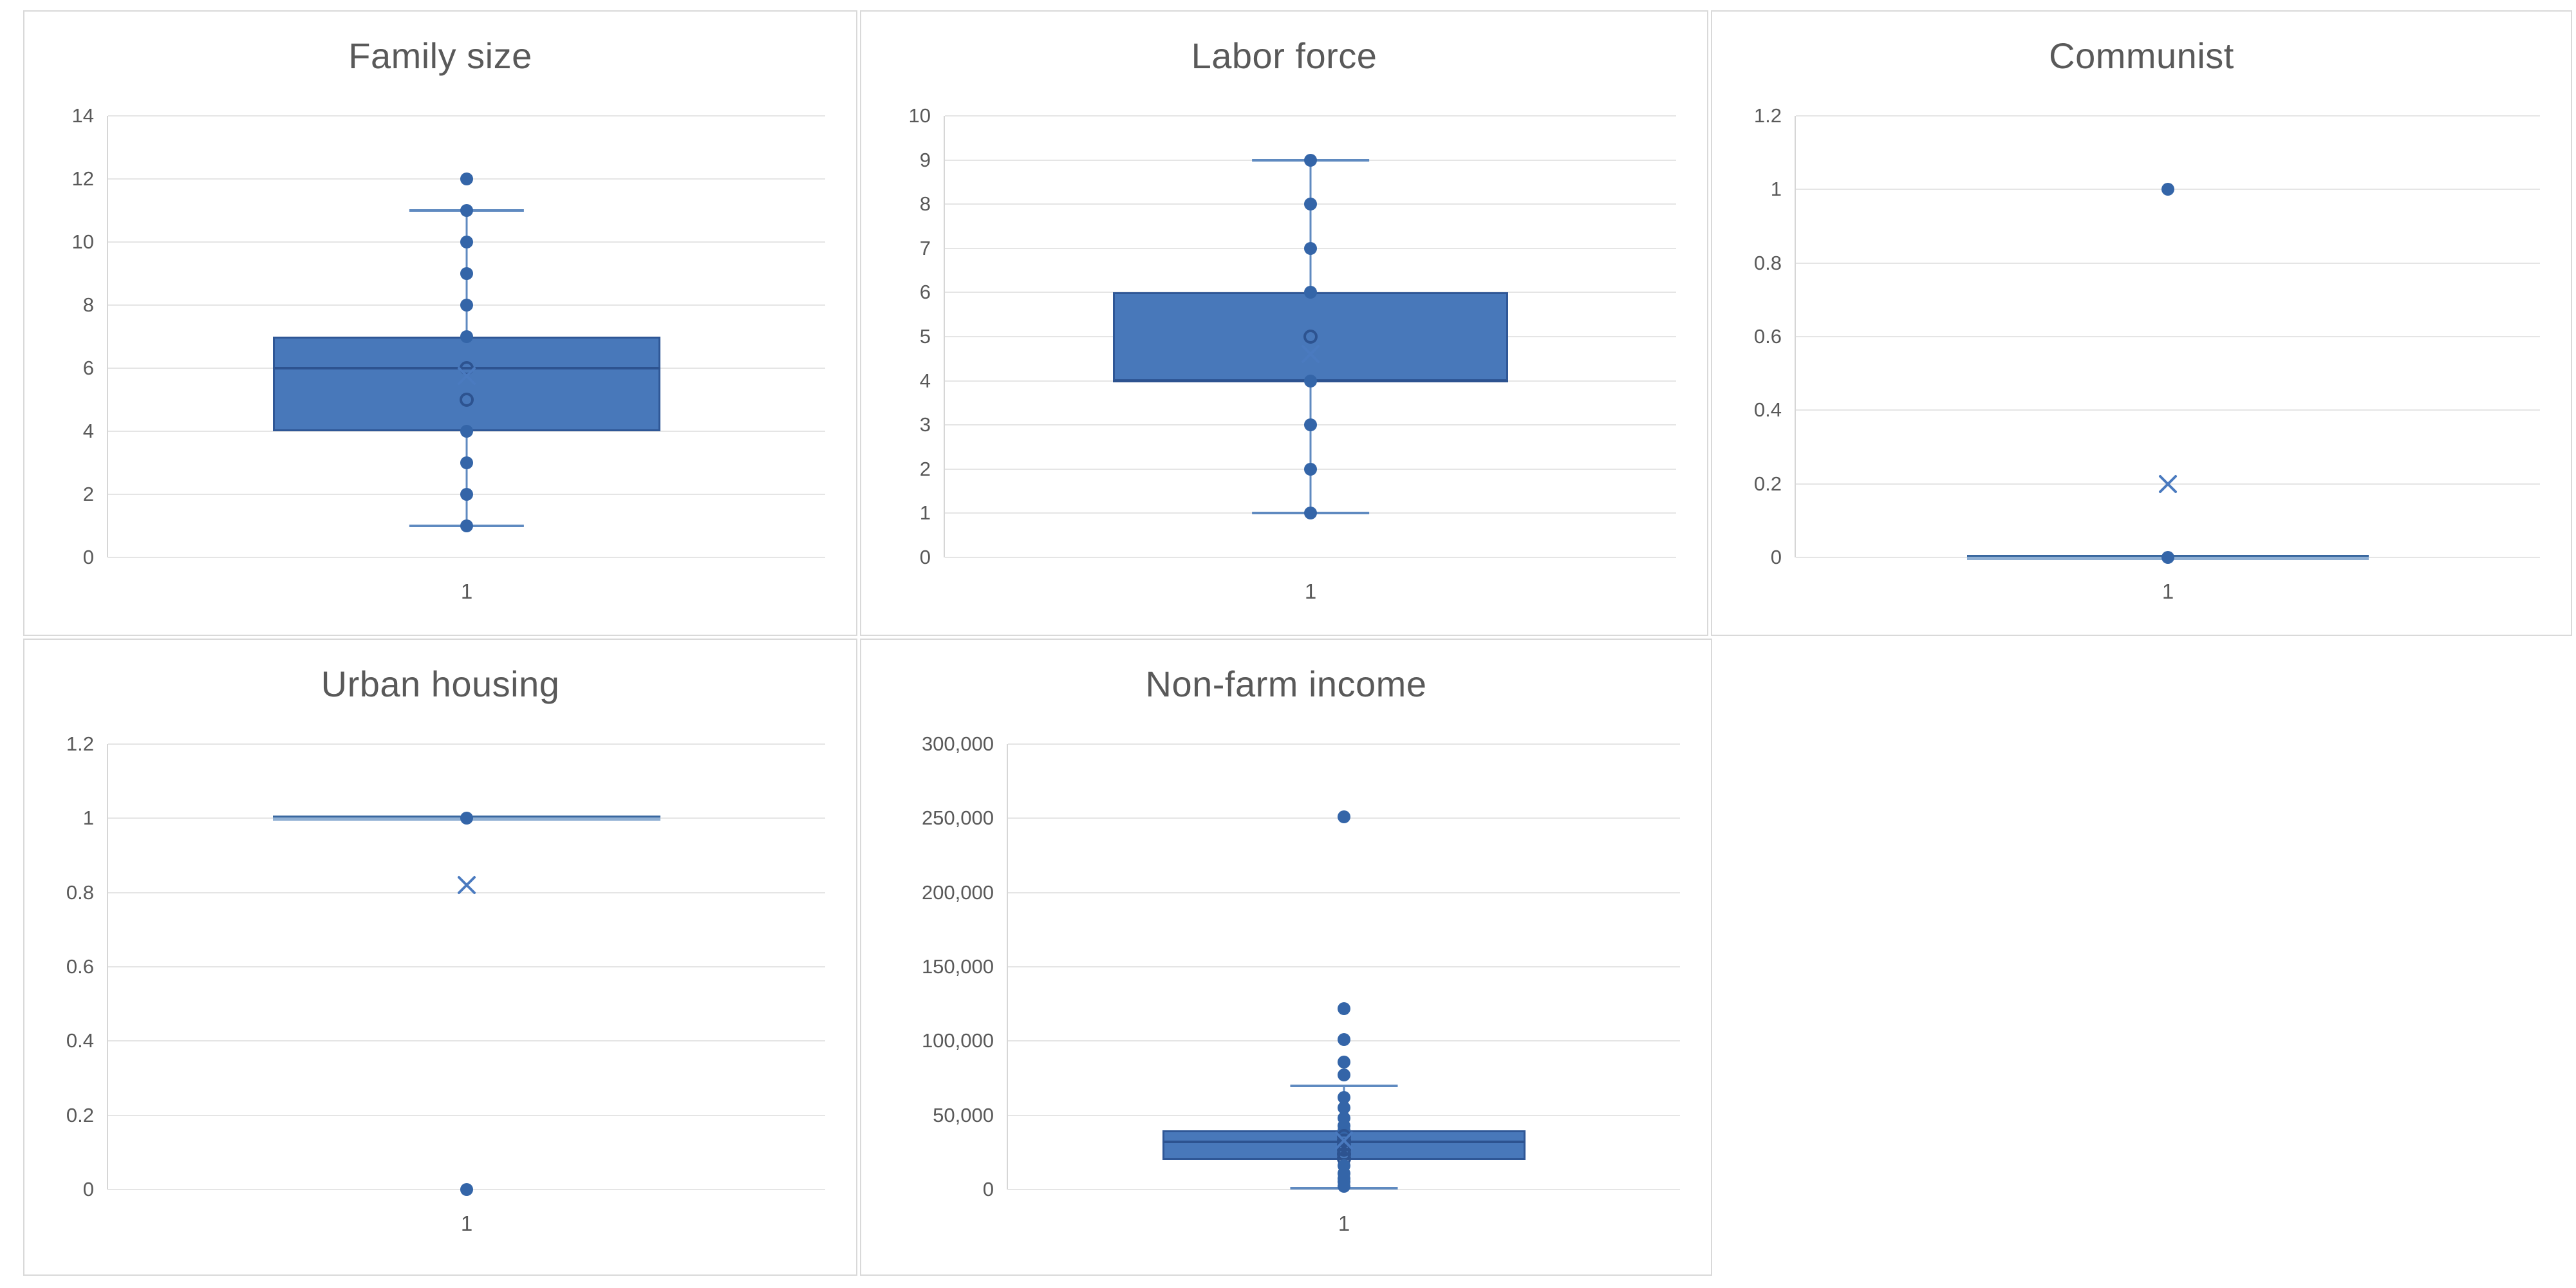  I want to click on y-tick-label: 1.2, so click(80, 744).